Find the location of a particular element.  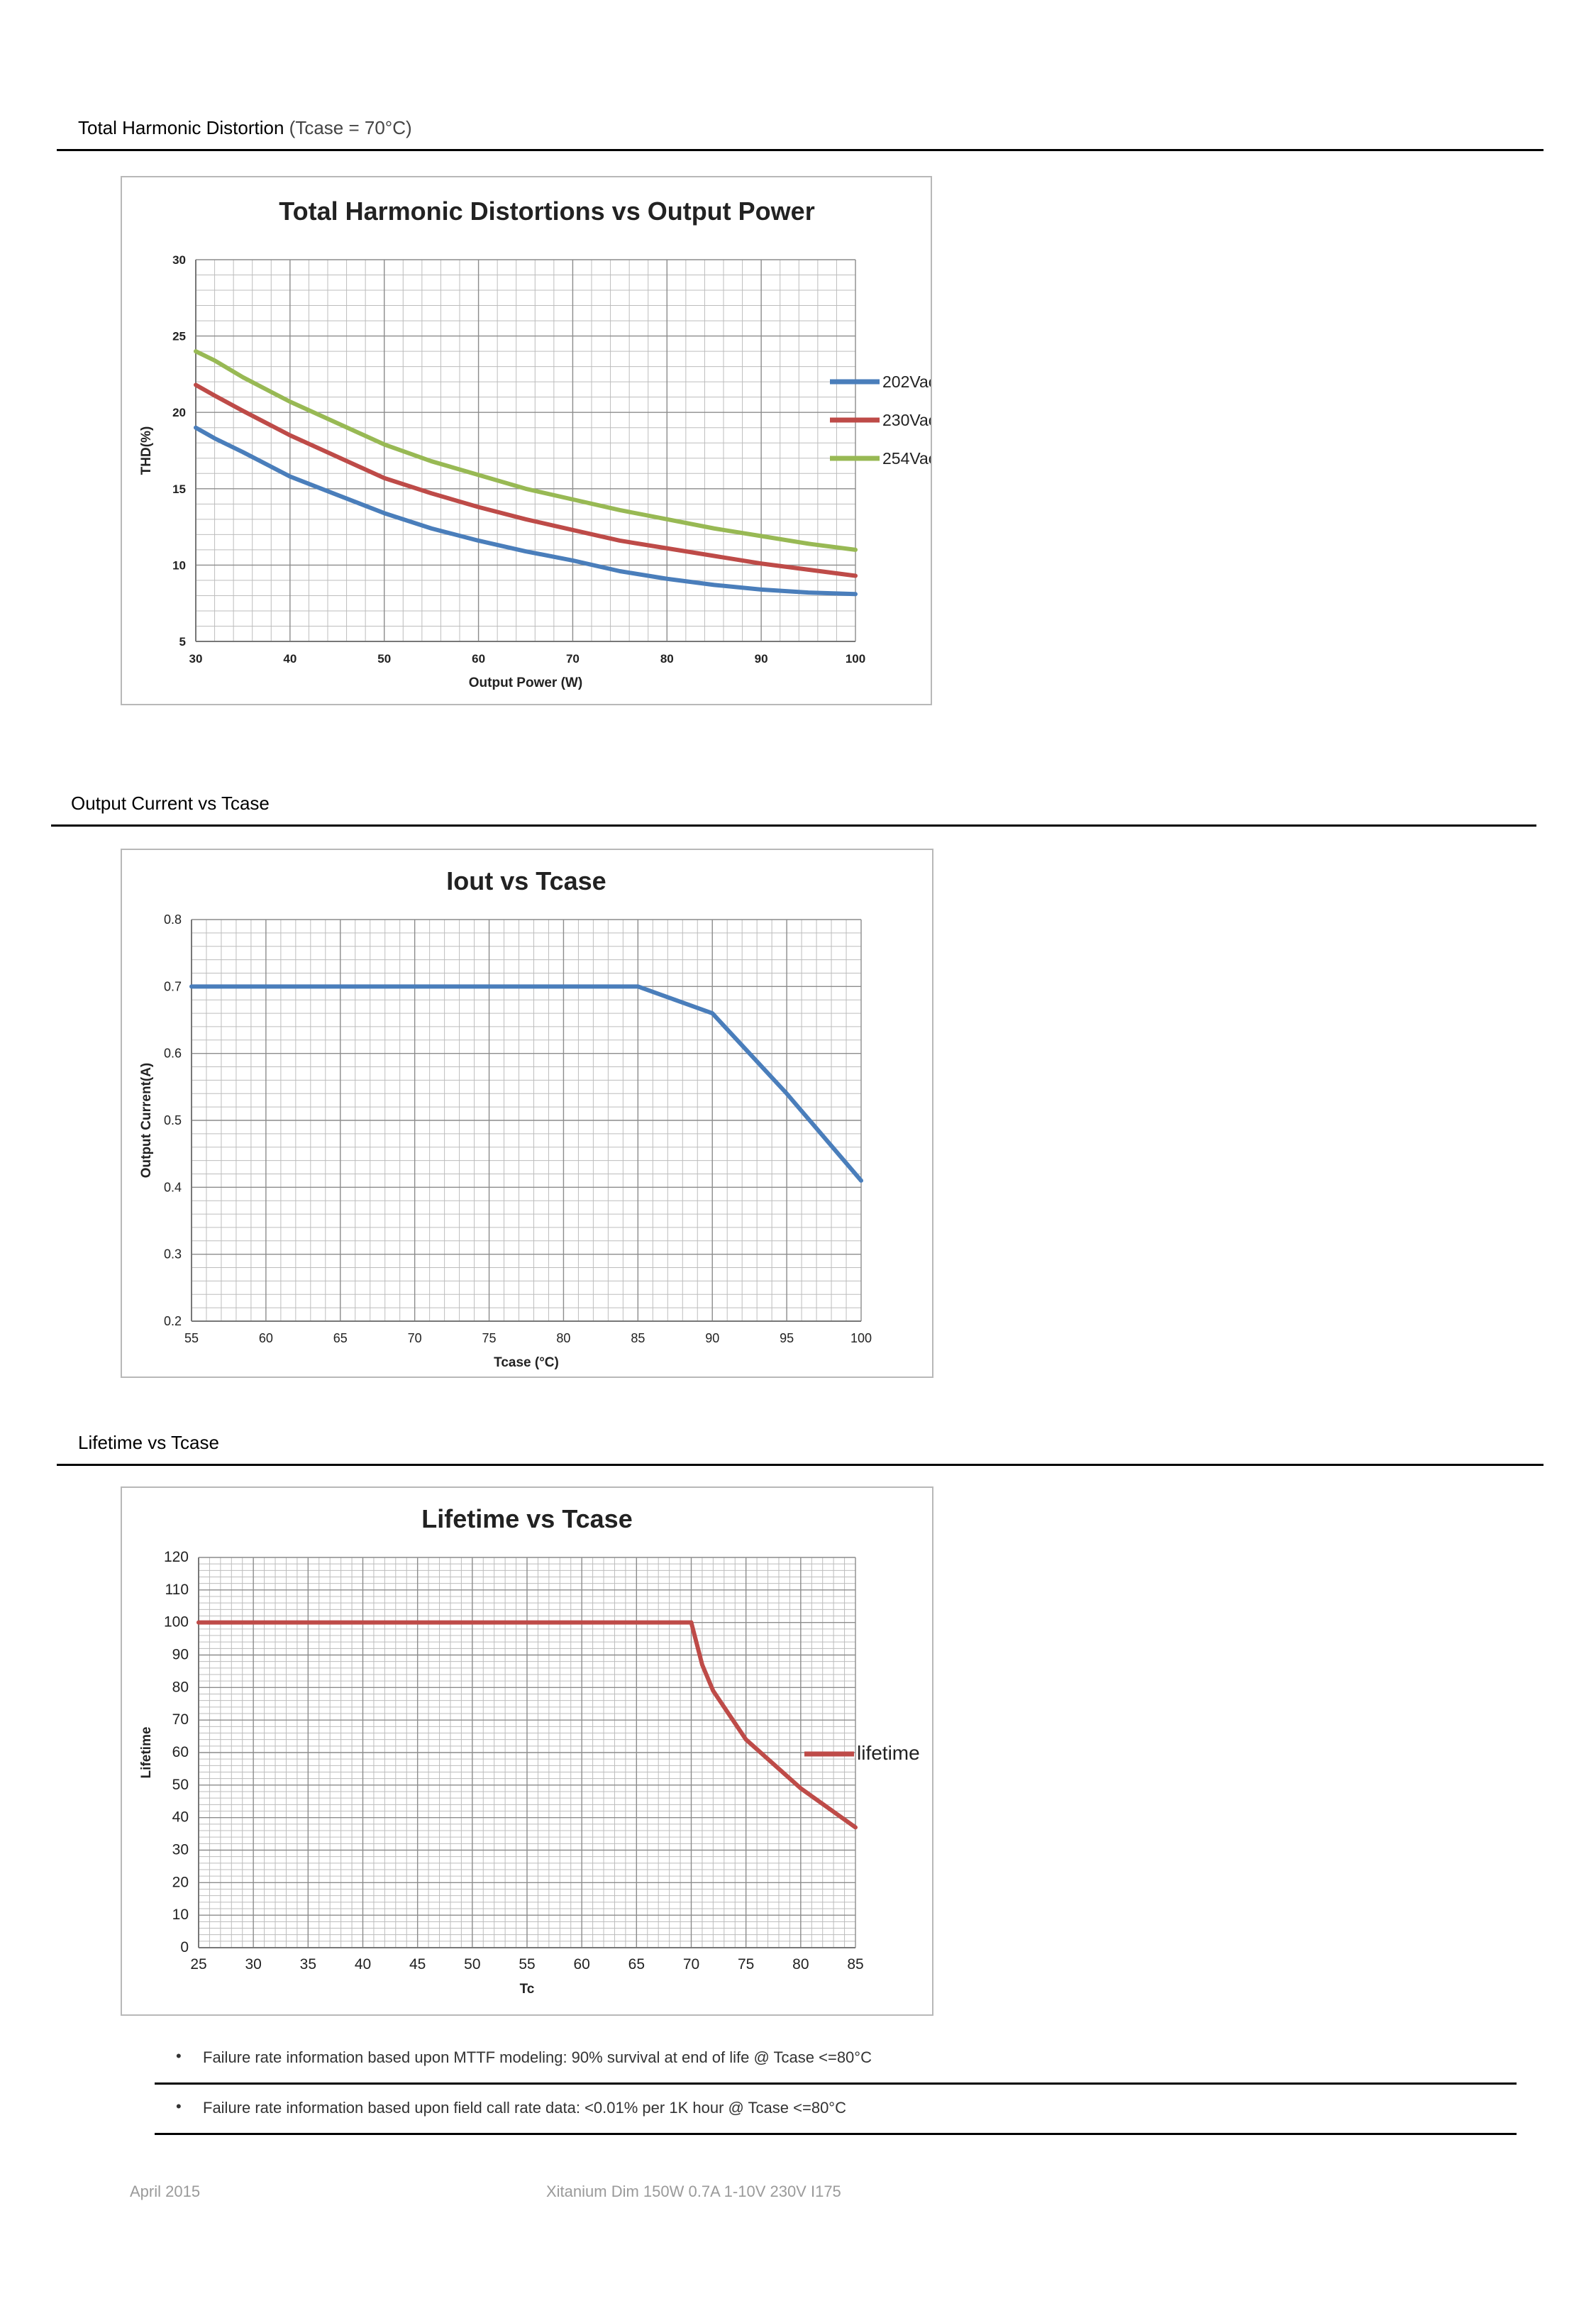

iout-section-title: Output Current vs Tcase is located at coordinates (171, 804).